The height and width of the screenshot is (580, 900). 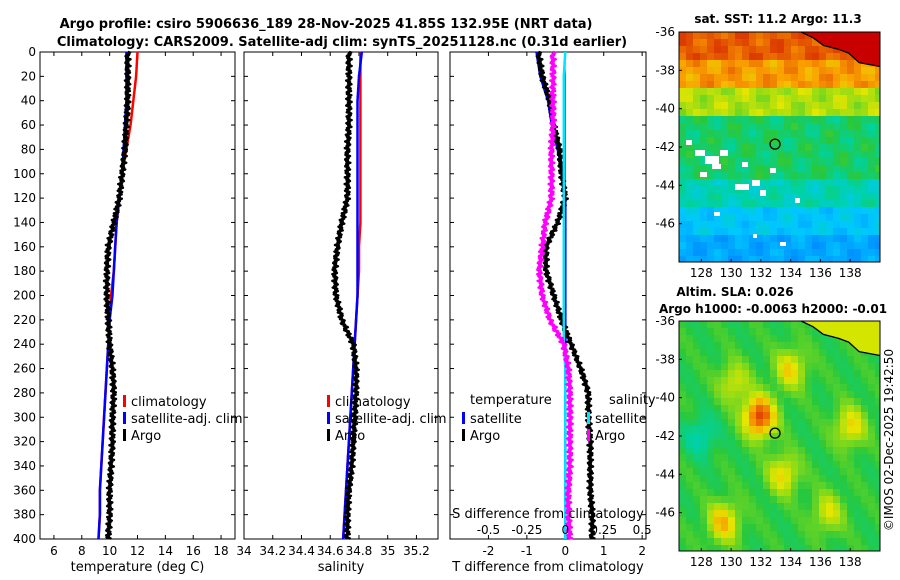 What do you see at coordinates (790, 273) in the screenshot?
I see `x-tick-label: 134` at bounding box center [790, 273].